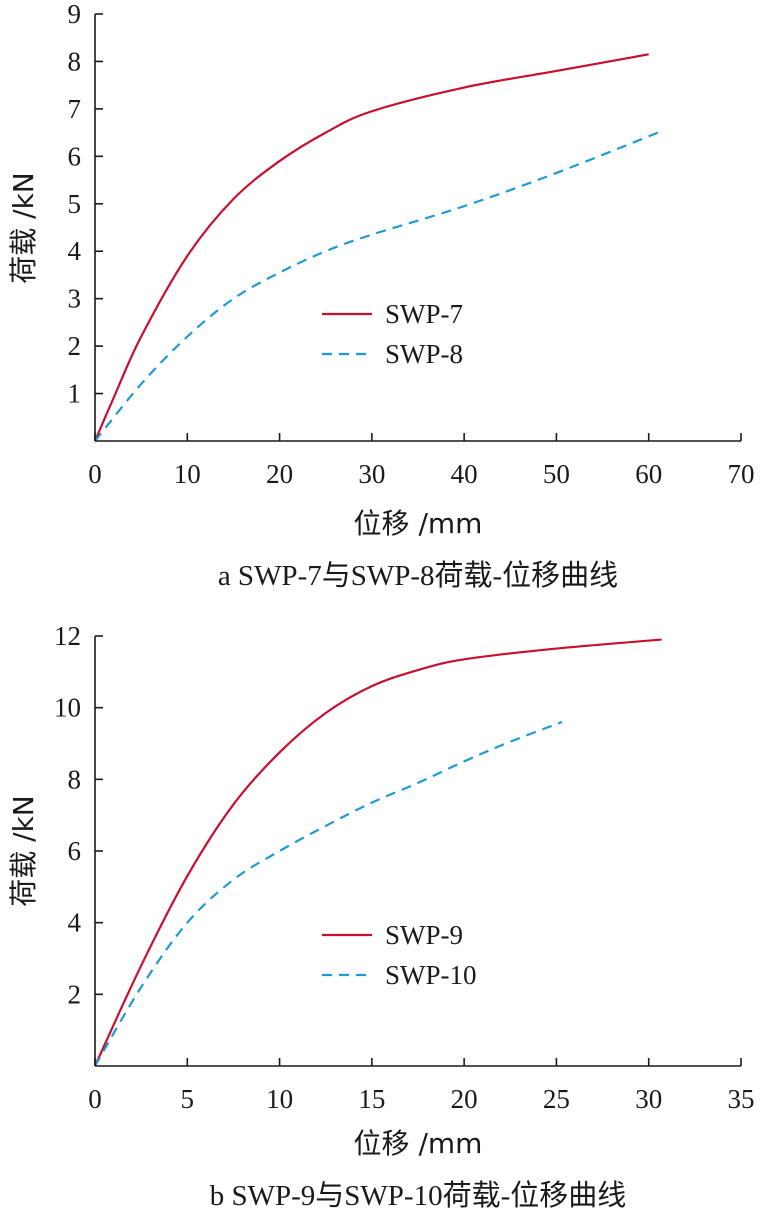 The height and width of the screenshot is (1213, 763). I want to click on chart-b-x-tick-label: 0, so click(95, 1099).